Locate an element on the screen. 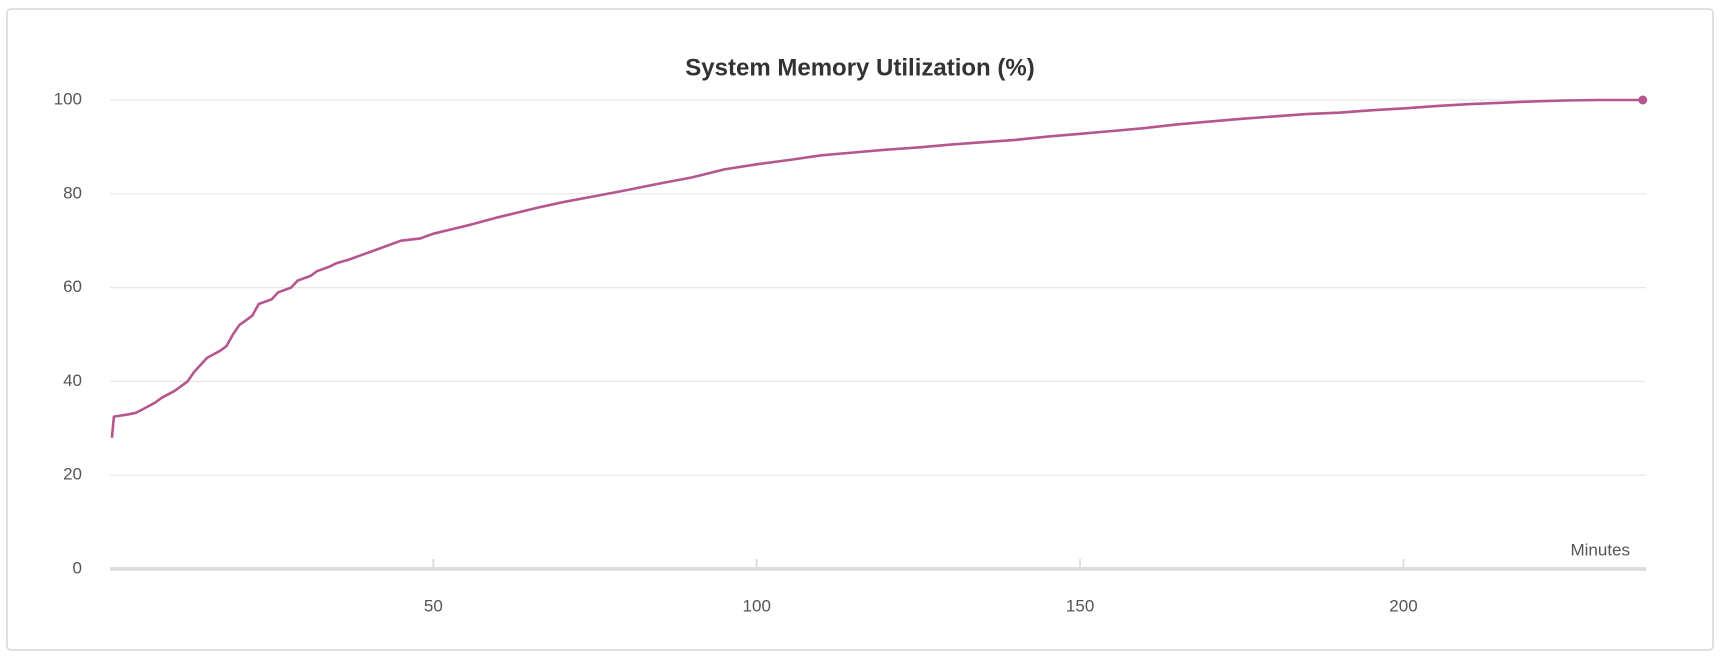  y-tick-label: 100 is located at coordinates (68, 98).